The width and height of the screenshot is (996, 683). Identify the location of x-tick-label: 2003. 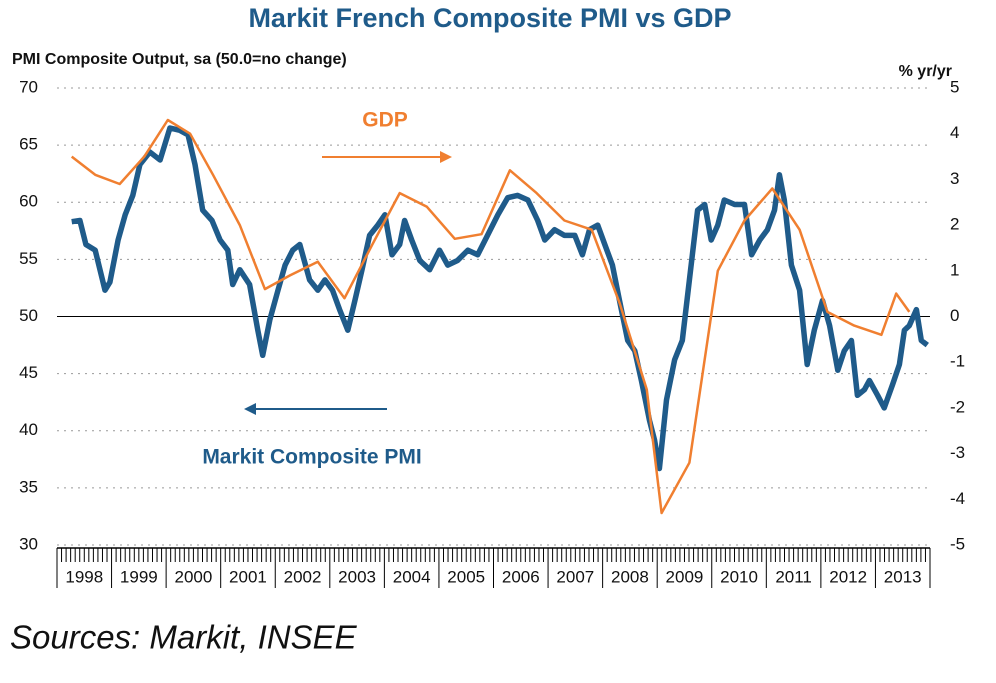
(357, 576).